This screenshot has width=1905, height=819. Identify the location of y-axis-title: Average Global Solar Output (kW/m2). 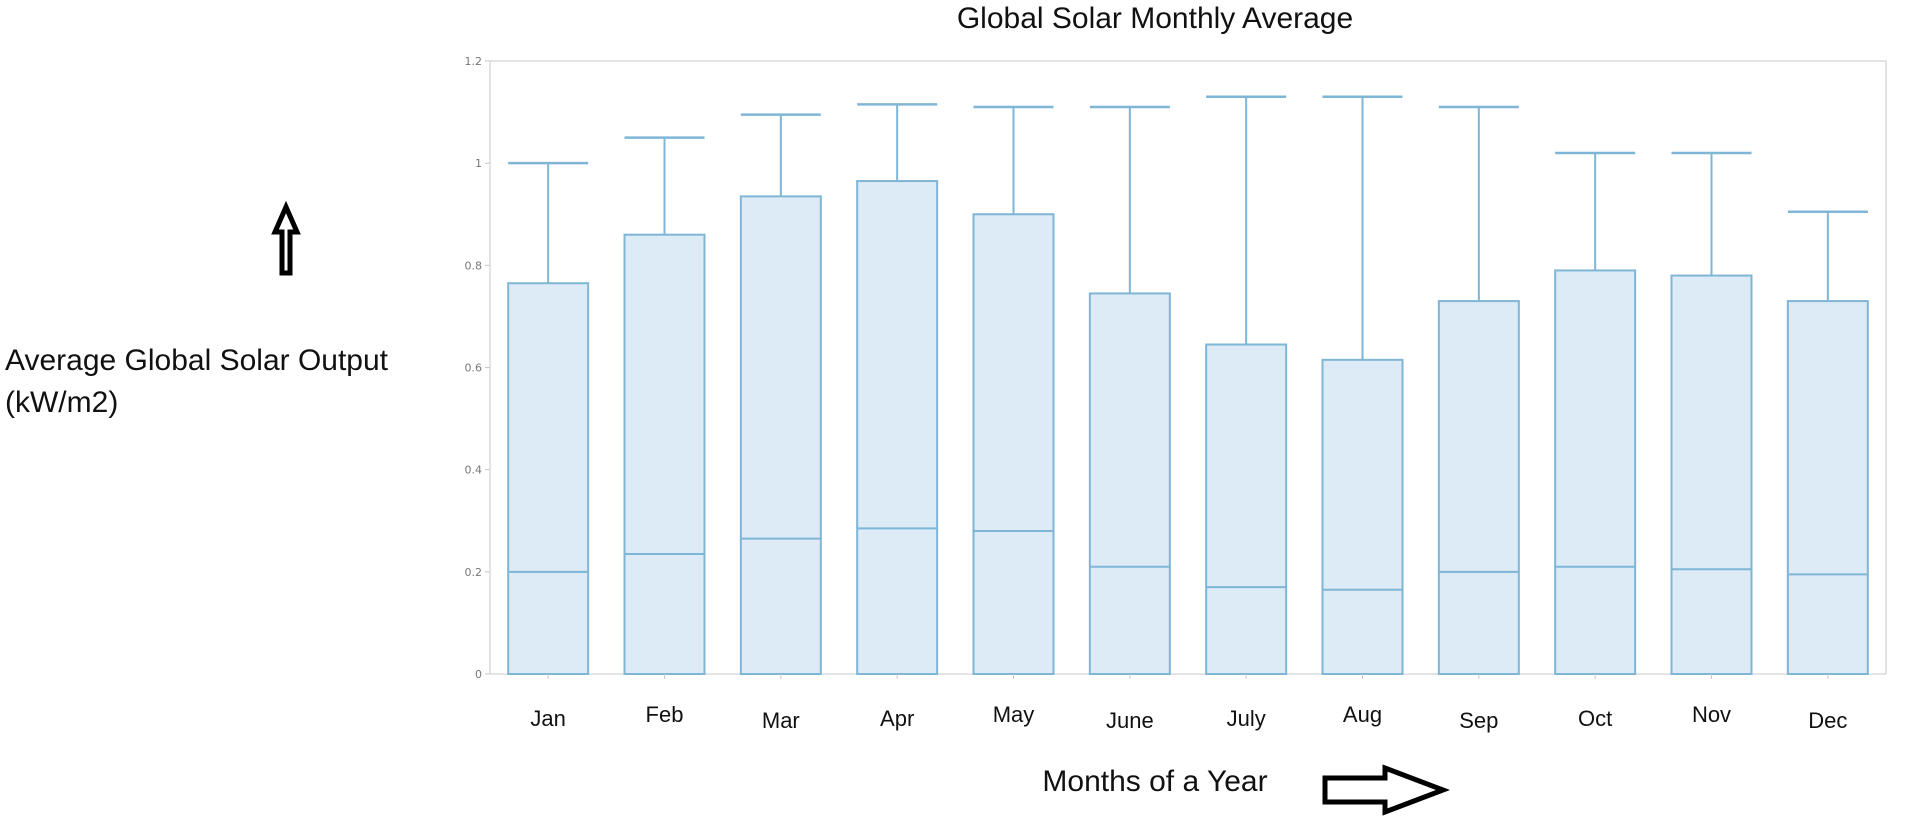
(197, 381).